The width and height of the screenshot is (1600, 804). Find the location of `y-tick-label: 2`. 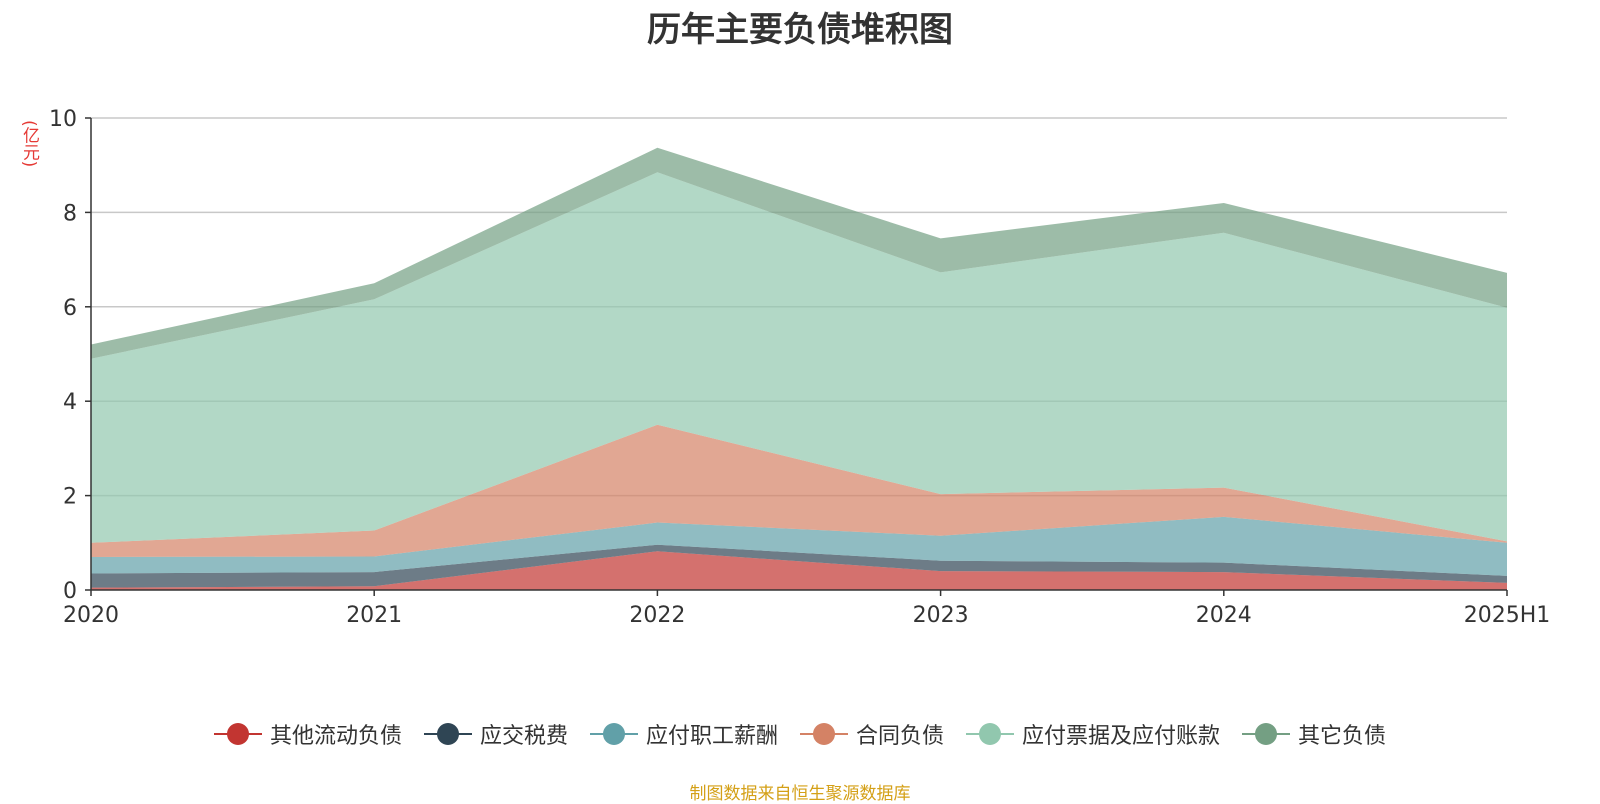

y-tick-label: 2 is located at coordinates (70, 497).